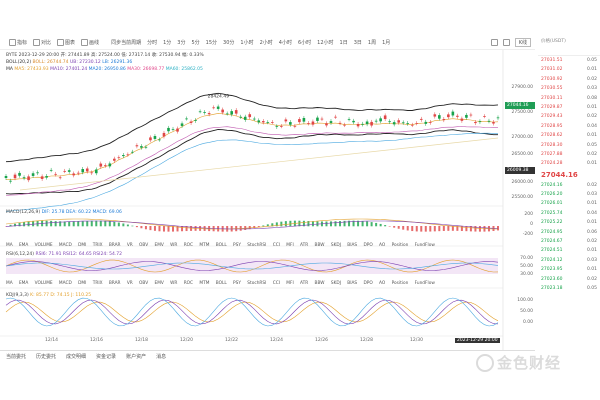 The image size is (600, 400). Describe the element at coordinates (569, 250) in the screenshot. I see `orderbook-row: 27024.51 0.01` at that location.